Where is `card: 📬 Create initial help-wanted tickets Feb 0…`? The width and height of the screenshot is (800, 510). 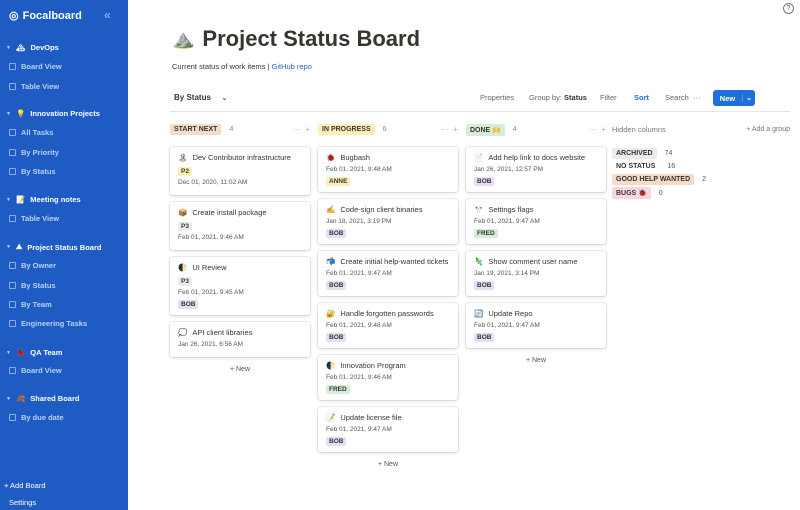
card: 📬 Create initial help-wanted tickets Feb 0… is located at coordinates (388, 273).